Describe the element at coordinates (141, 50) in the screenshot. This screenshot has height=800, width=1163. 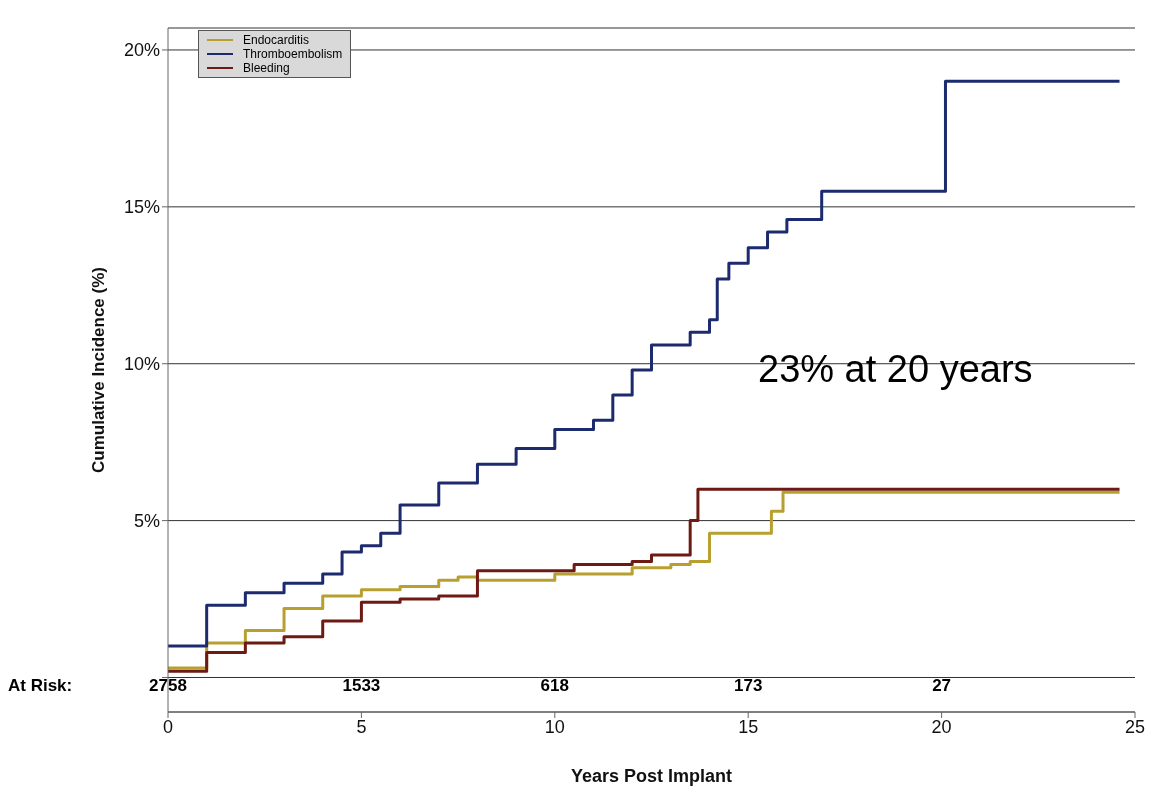
I see `y-tick-label: 20%` at that location.